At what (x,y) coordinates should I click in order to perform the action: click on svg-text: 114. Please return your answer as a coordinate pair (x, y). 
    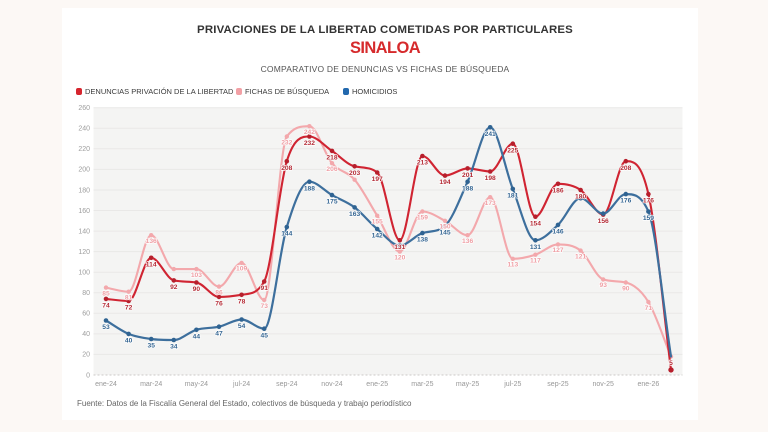
    Looking at the image, I should click on (151, 264).